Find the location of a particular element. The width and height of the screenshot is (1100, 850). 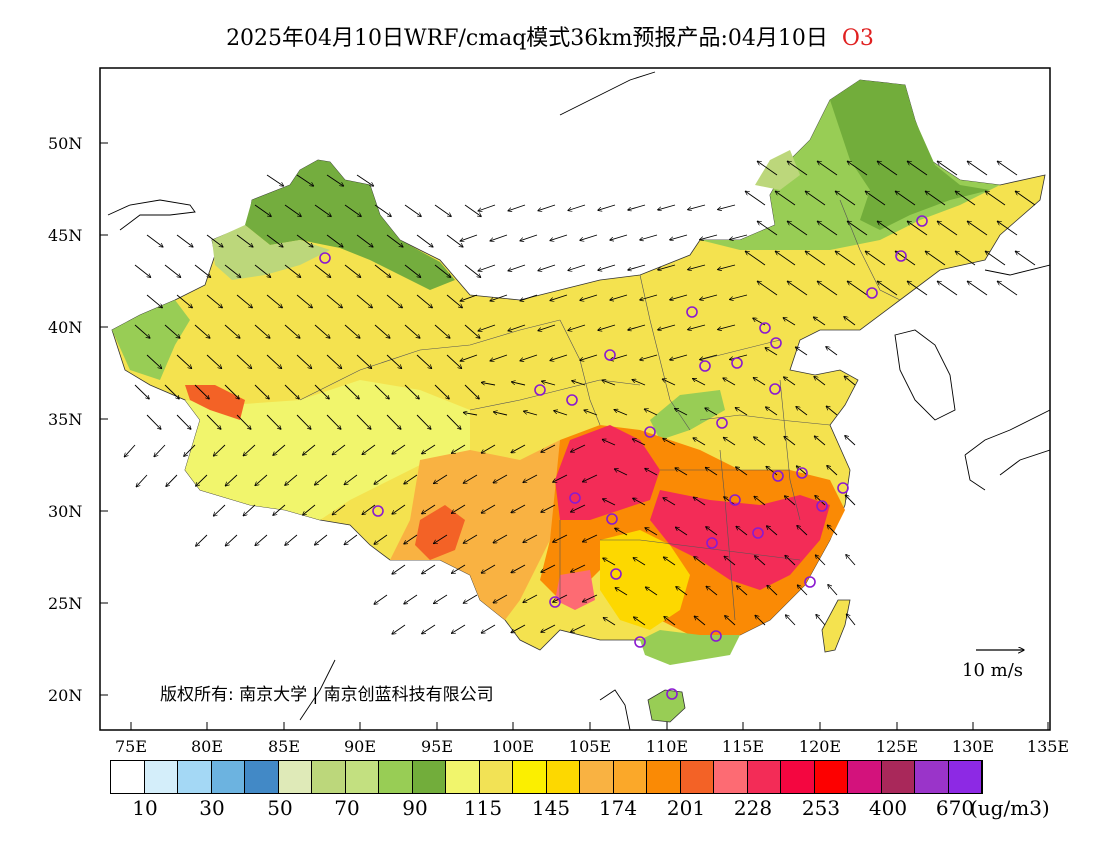

zone-red-sichuan is located at coordinates (607, 472).